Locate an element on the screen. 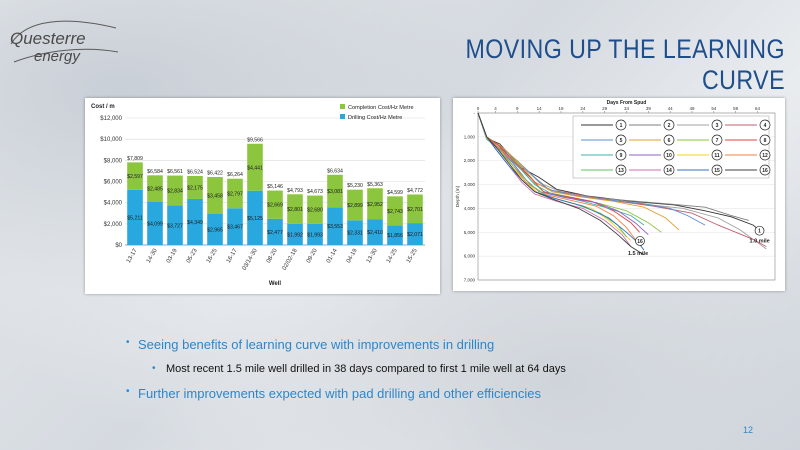 This screenshot has width=800, height=450. drilling-data-label: $3,553 is located at coordinates (335, 227).